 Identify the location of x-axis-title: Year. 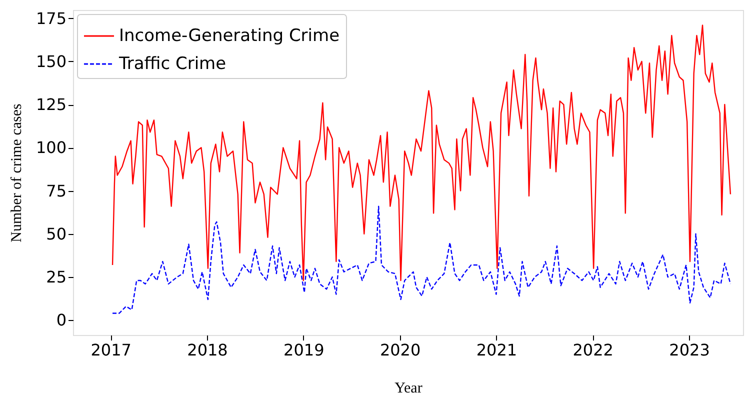
(408, 388).